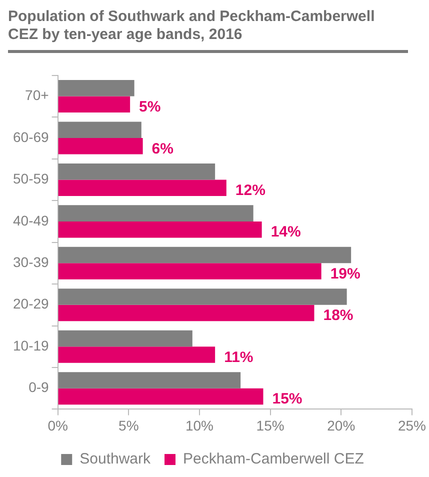 This screenshot has width=429, height=477. What do you see at coordinates (208, 30) in the screenshot?
I see `chart-title: Population of Southwark and Peckham-Camberwell CEZ by ten-year age bands, 2016` at bounding box center [208, 30].